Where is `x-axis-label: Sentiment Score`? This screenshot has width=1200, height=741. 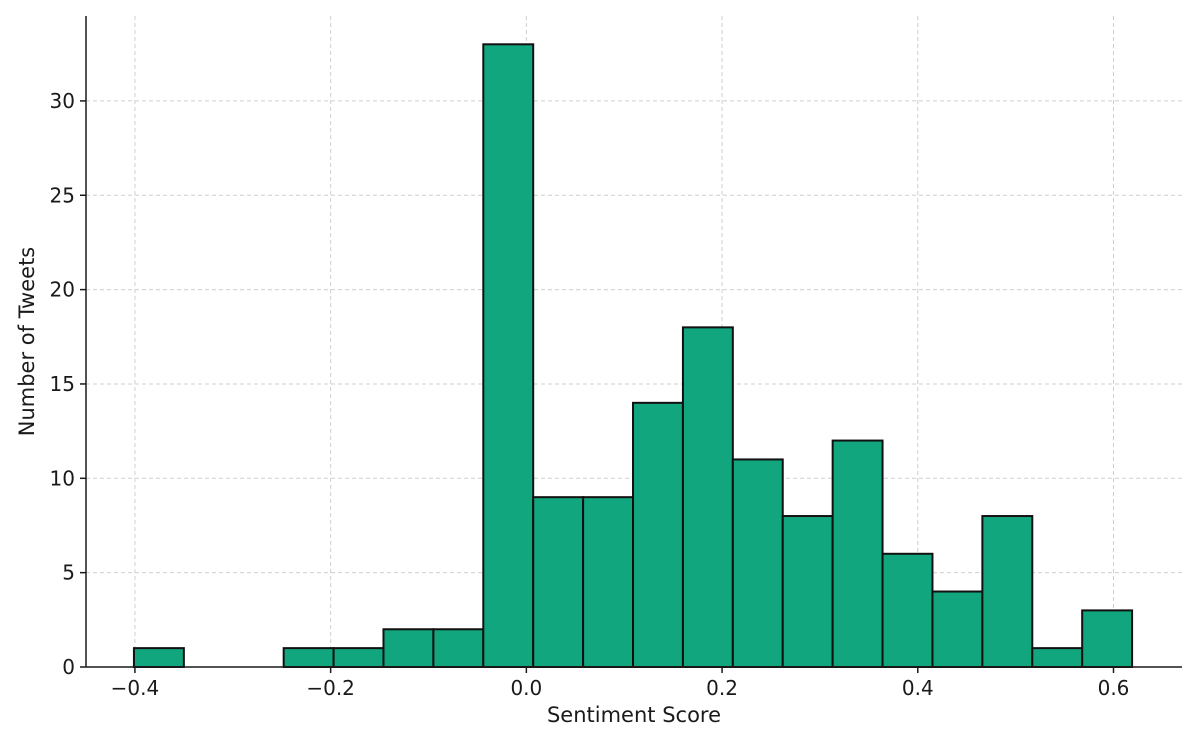
x-axis-label: Sentiment Score is located at coordinates (634, 715).